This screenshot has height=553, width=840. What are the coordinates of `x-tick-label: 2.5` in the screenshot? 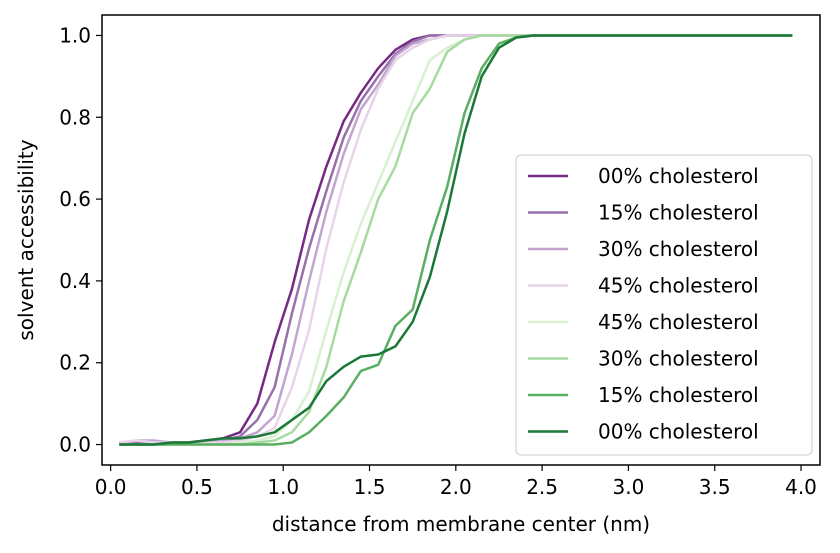 It's located at (542, 487).